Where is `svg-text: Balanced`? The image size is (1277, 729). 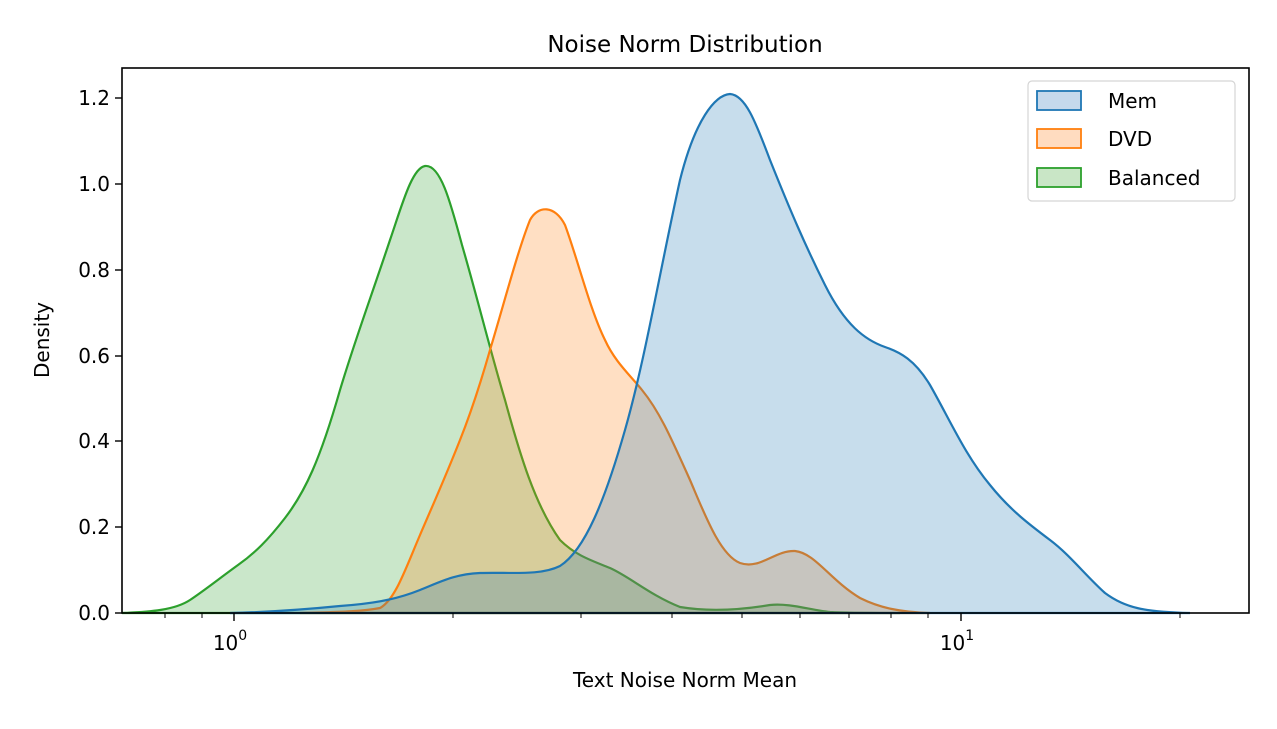 svg-text: Balanced is located at coordinates (1154, 178).